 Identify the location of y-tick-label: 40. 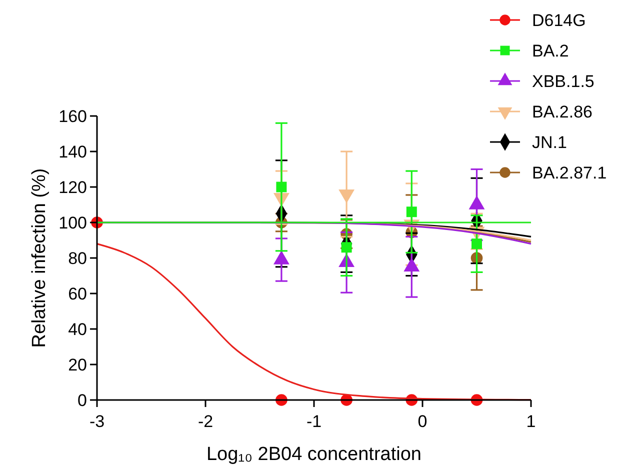
(77, 329).